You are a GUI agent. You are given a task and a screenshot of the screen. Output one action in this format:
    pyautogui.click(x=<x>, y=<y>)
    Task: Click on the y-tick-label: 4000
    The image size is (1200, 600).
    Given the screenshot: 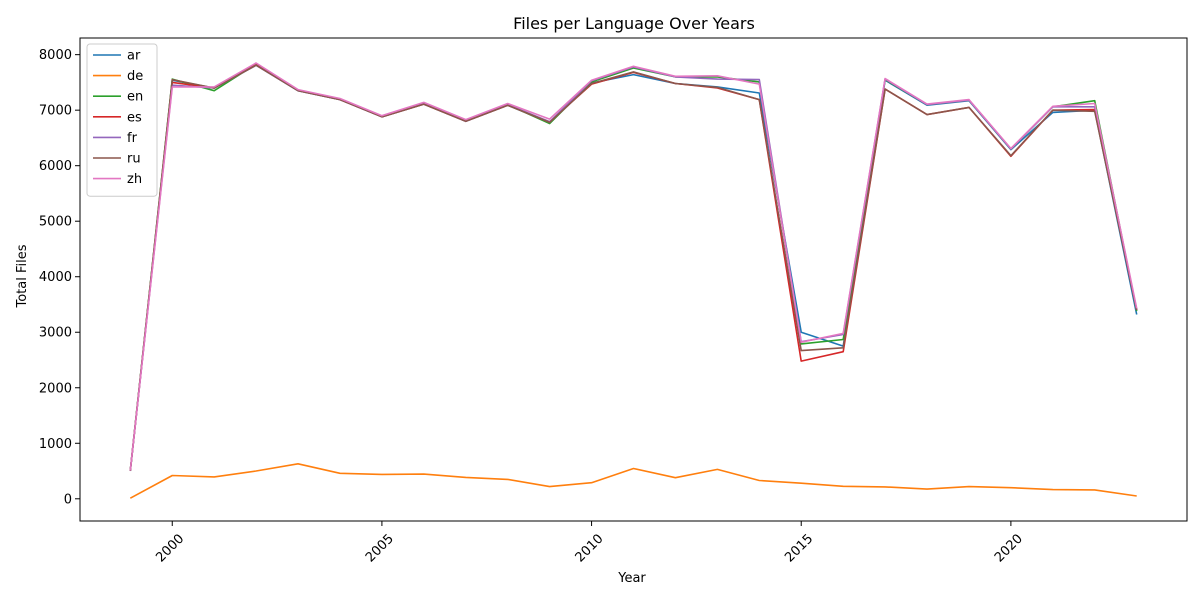 What is the action you would take?
    pyautogui.click(x=55, y=277)
    